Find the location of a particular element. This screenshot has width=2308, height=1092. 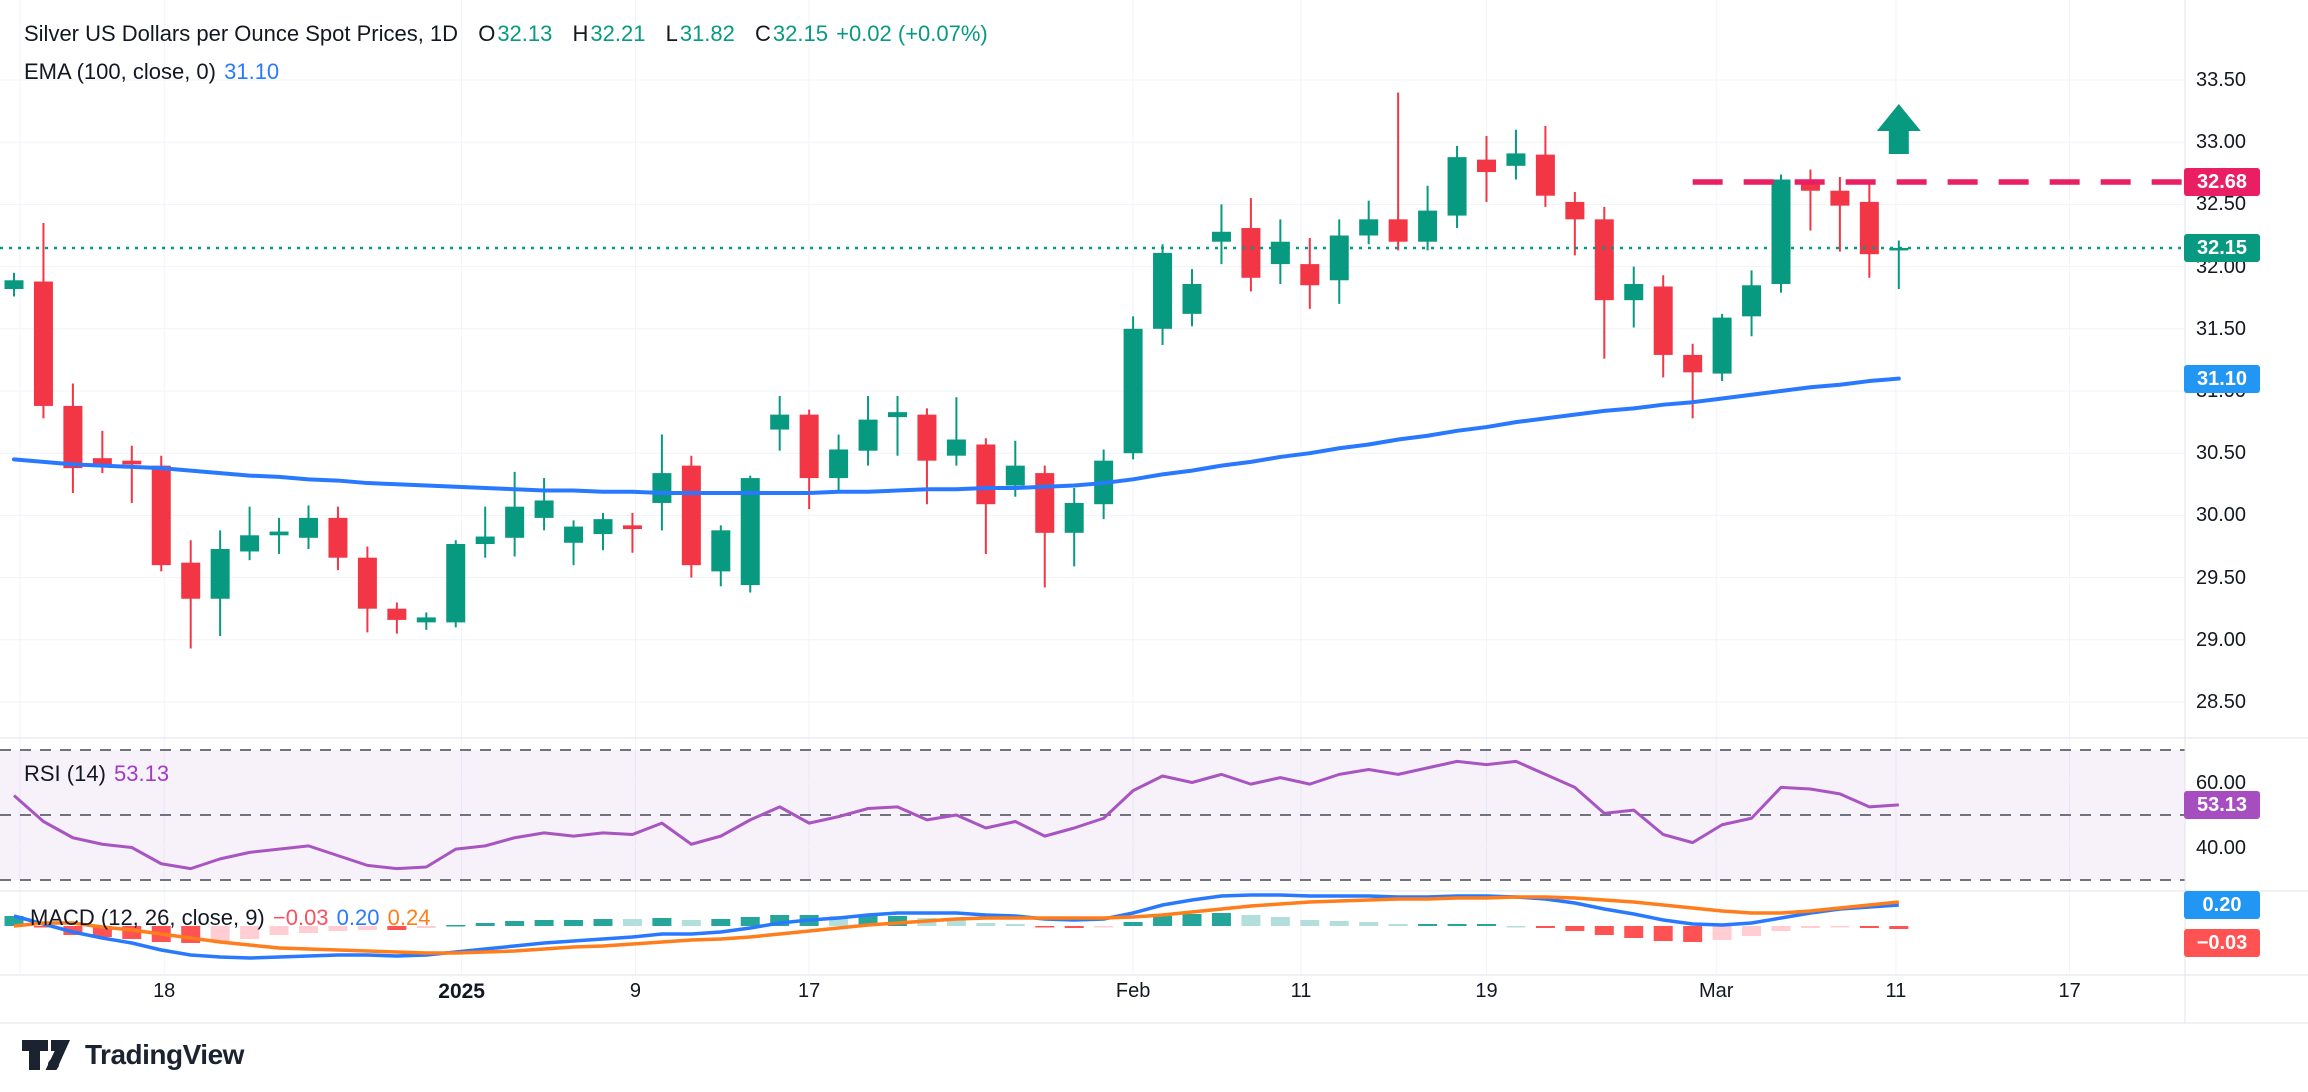

last-close-price-badge: 32.15 is located at coordinates (2222, 247).